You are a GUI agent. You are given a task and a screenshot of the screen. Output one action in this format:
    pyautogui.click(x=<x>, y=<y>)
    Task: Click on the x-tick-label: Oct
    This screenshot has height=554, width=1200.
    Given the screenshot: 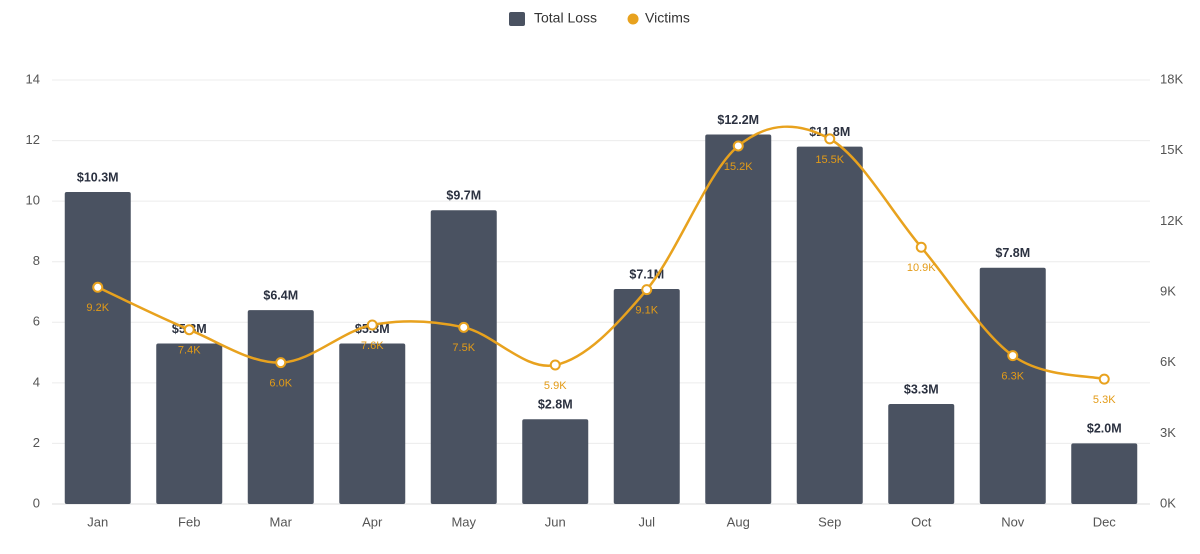 What is the action you would take?
    pyautogui.click(x=921, y=521)
    